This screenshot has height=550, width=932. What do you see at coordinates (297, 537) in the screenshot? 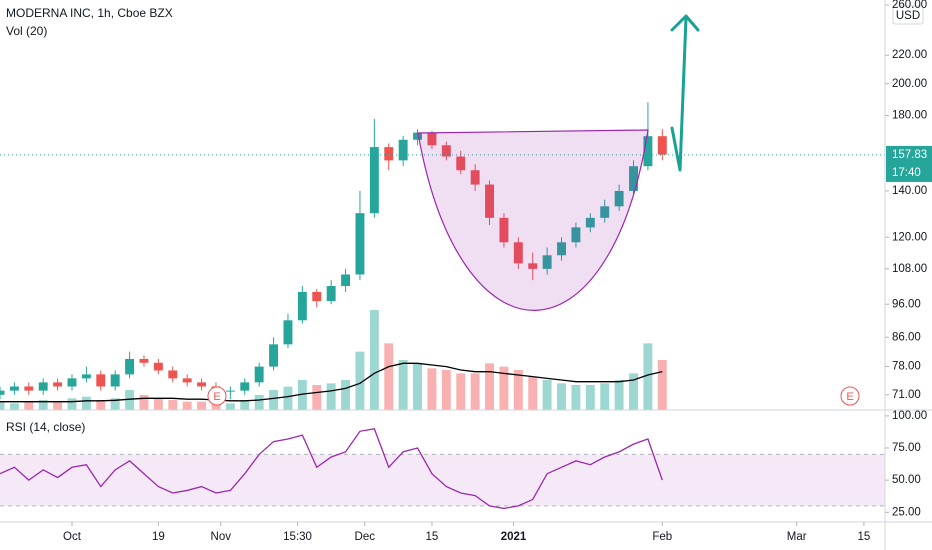
I see `x-tick-label: 15:30` at bounding box center [297, 537].